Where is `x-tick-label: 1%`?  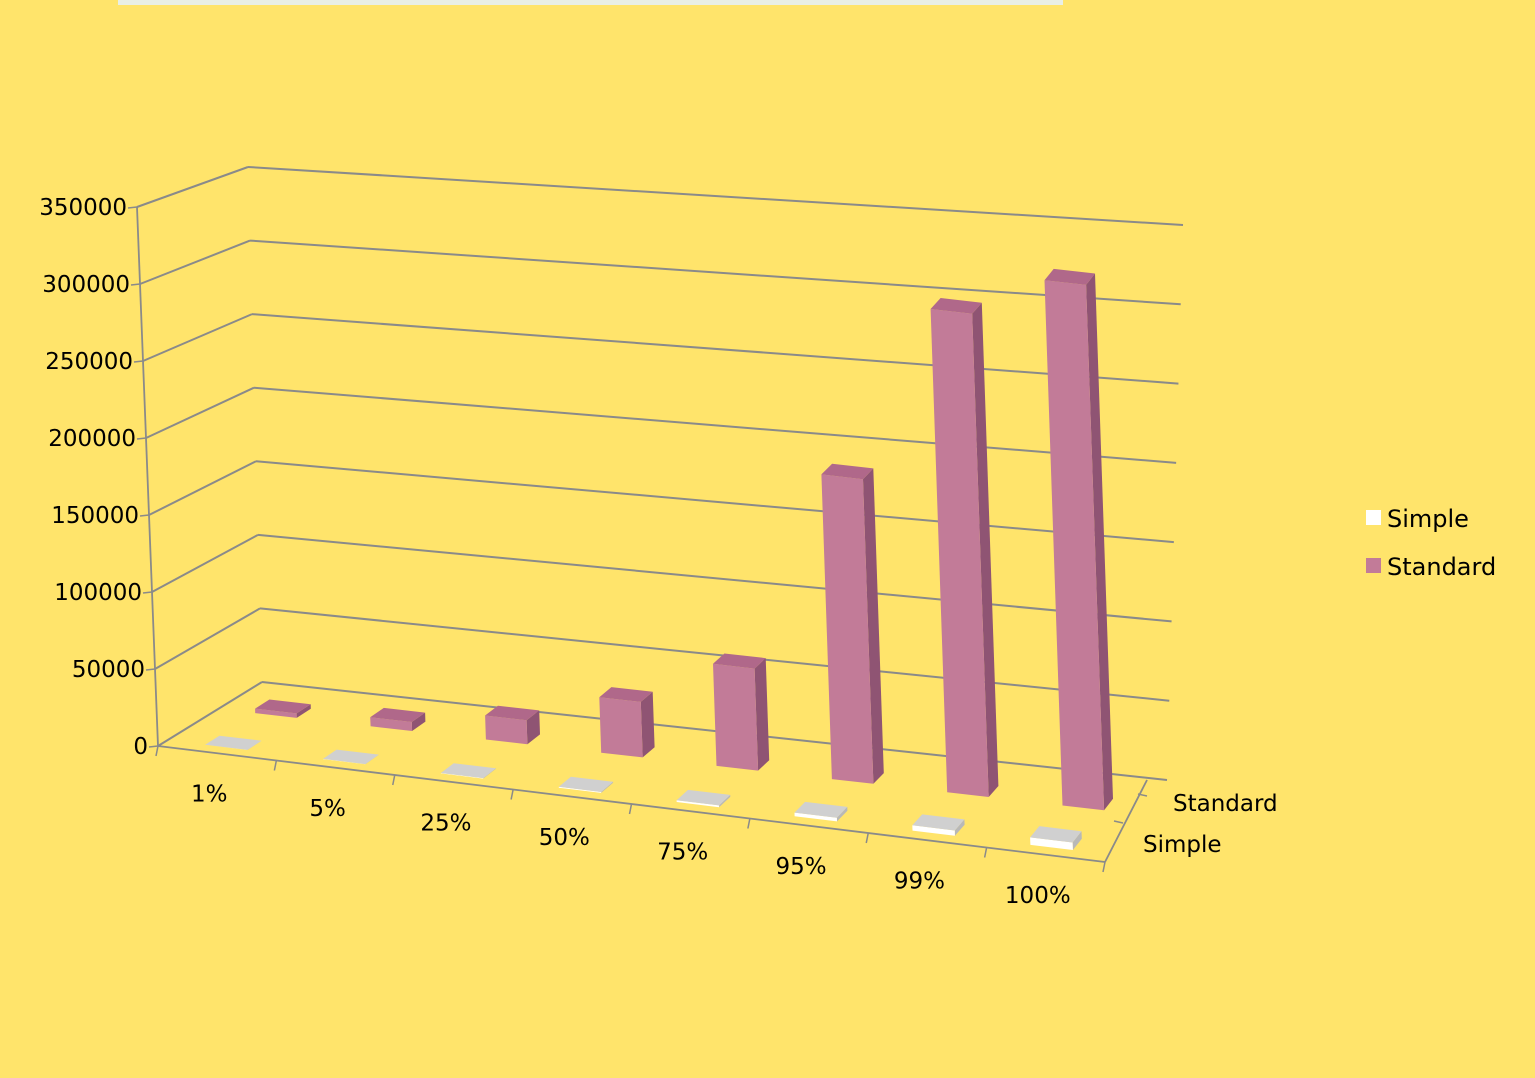
x-tick-label: 1% is located at coordinates (209, 794).